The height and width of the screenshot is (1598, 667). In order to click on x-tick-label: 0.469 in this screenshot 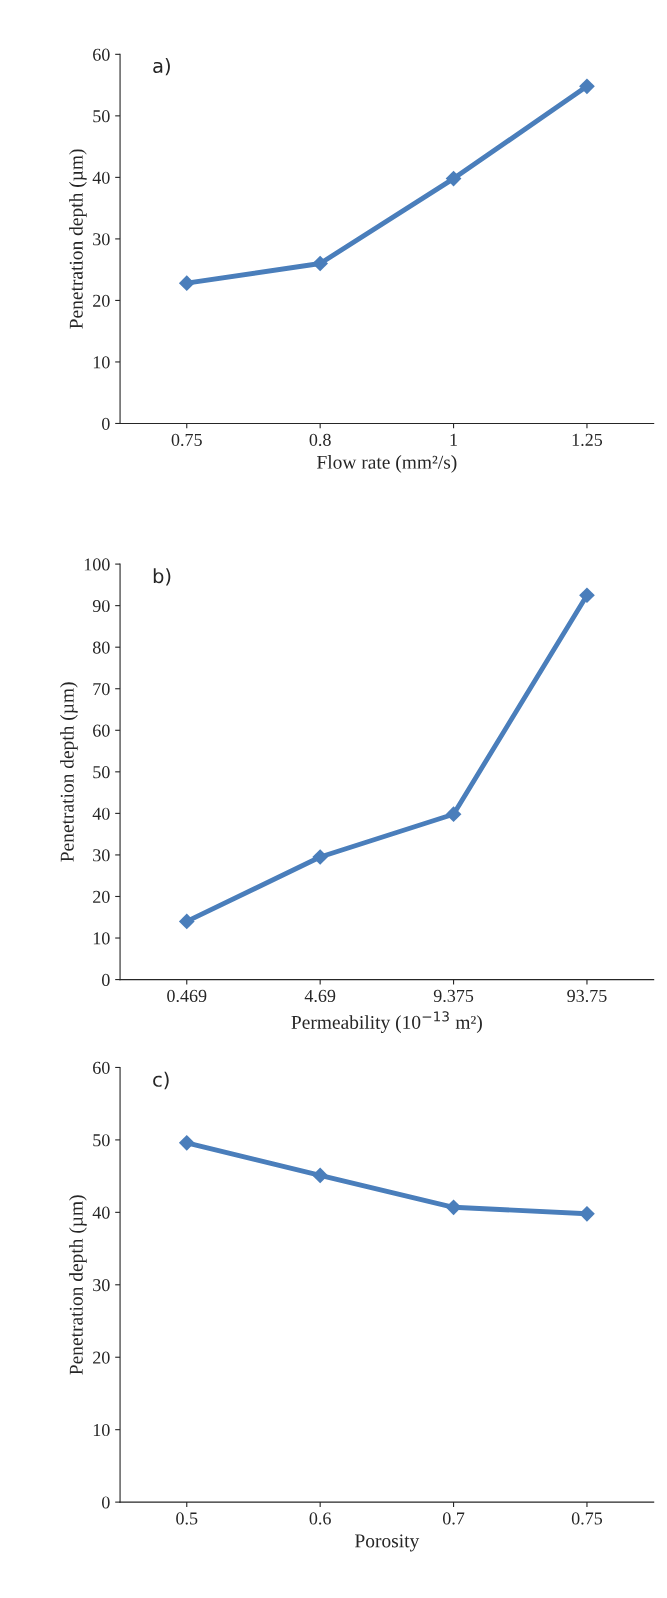, I will do `click(187, 996)`.